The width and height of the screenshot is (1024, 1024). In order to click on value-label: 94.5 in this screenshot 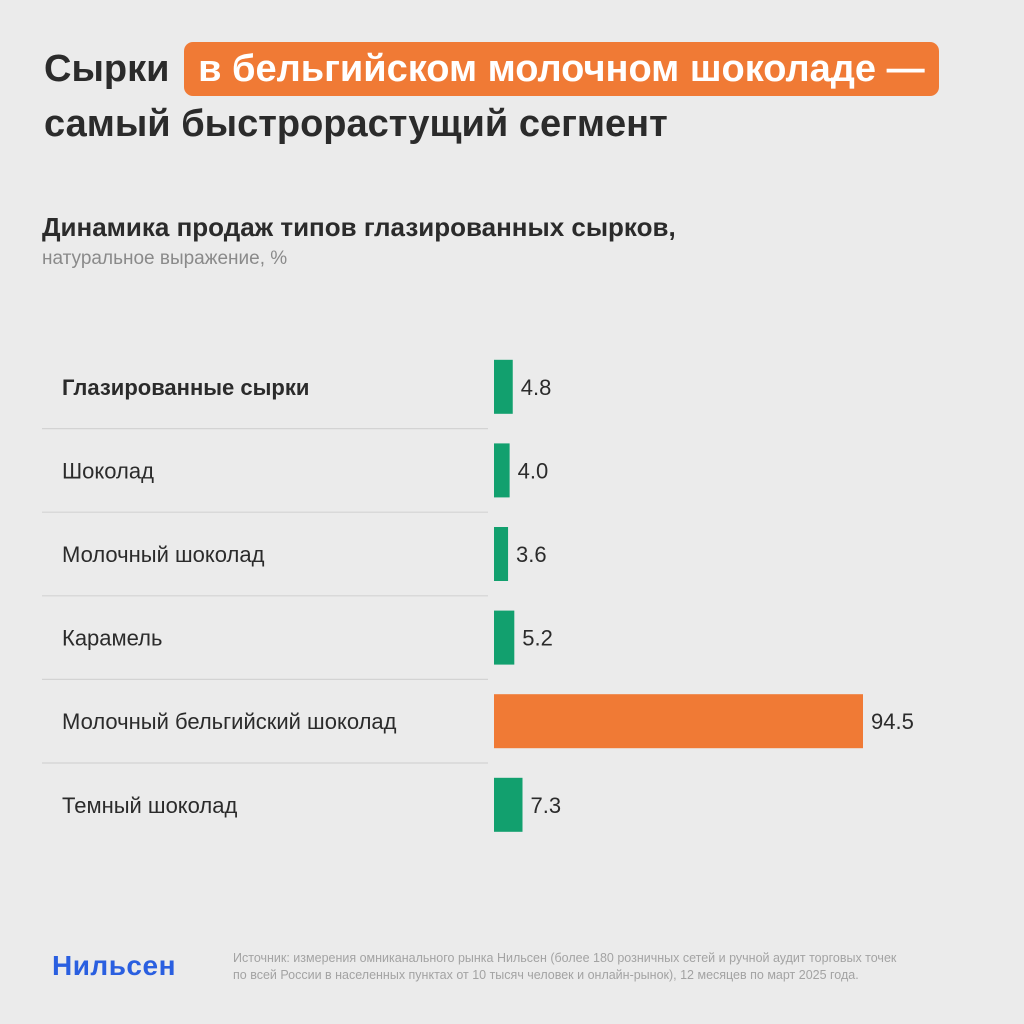, I will do `click(892, 721)`.